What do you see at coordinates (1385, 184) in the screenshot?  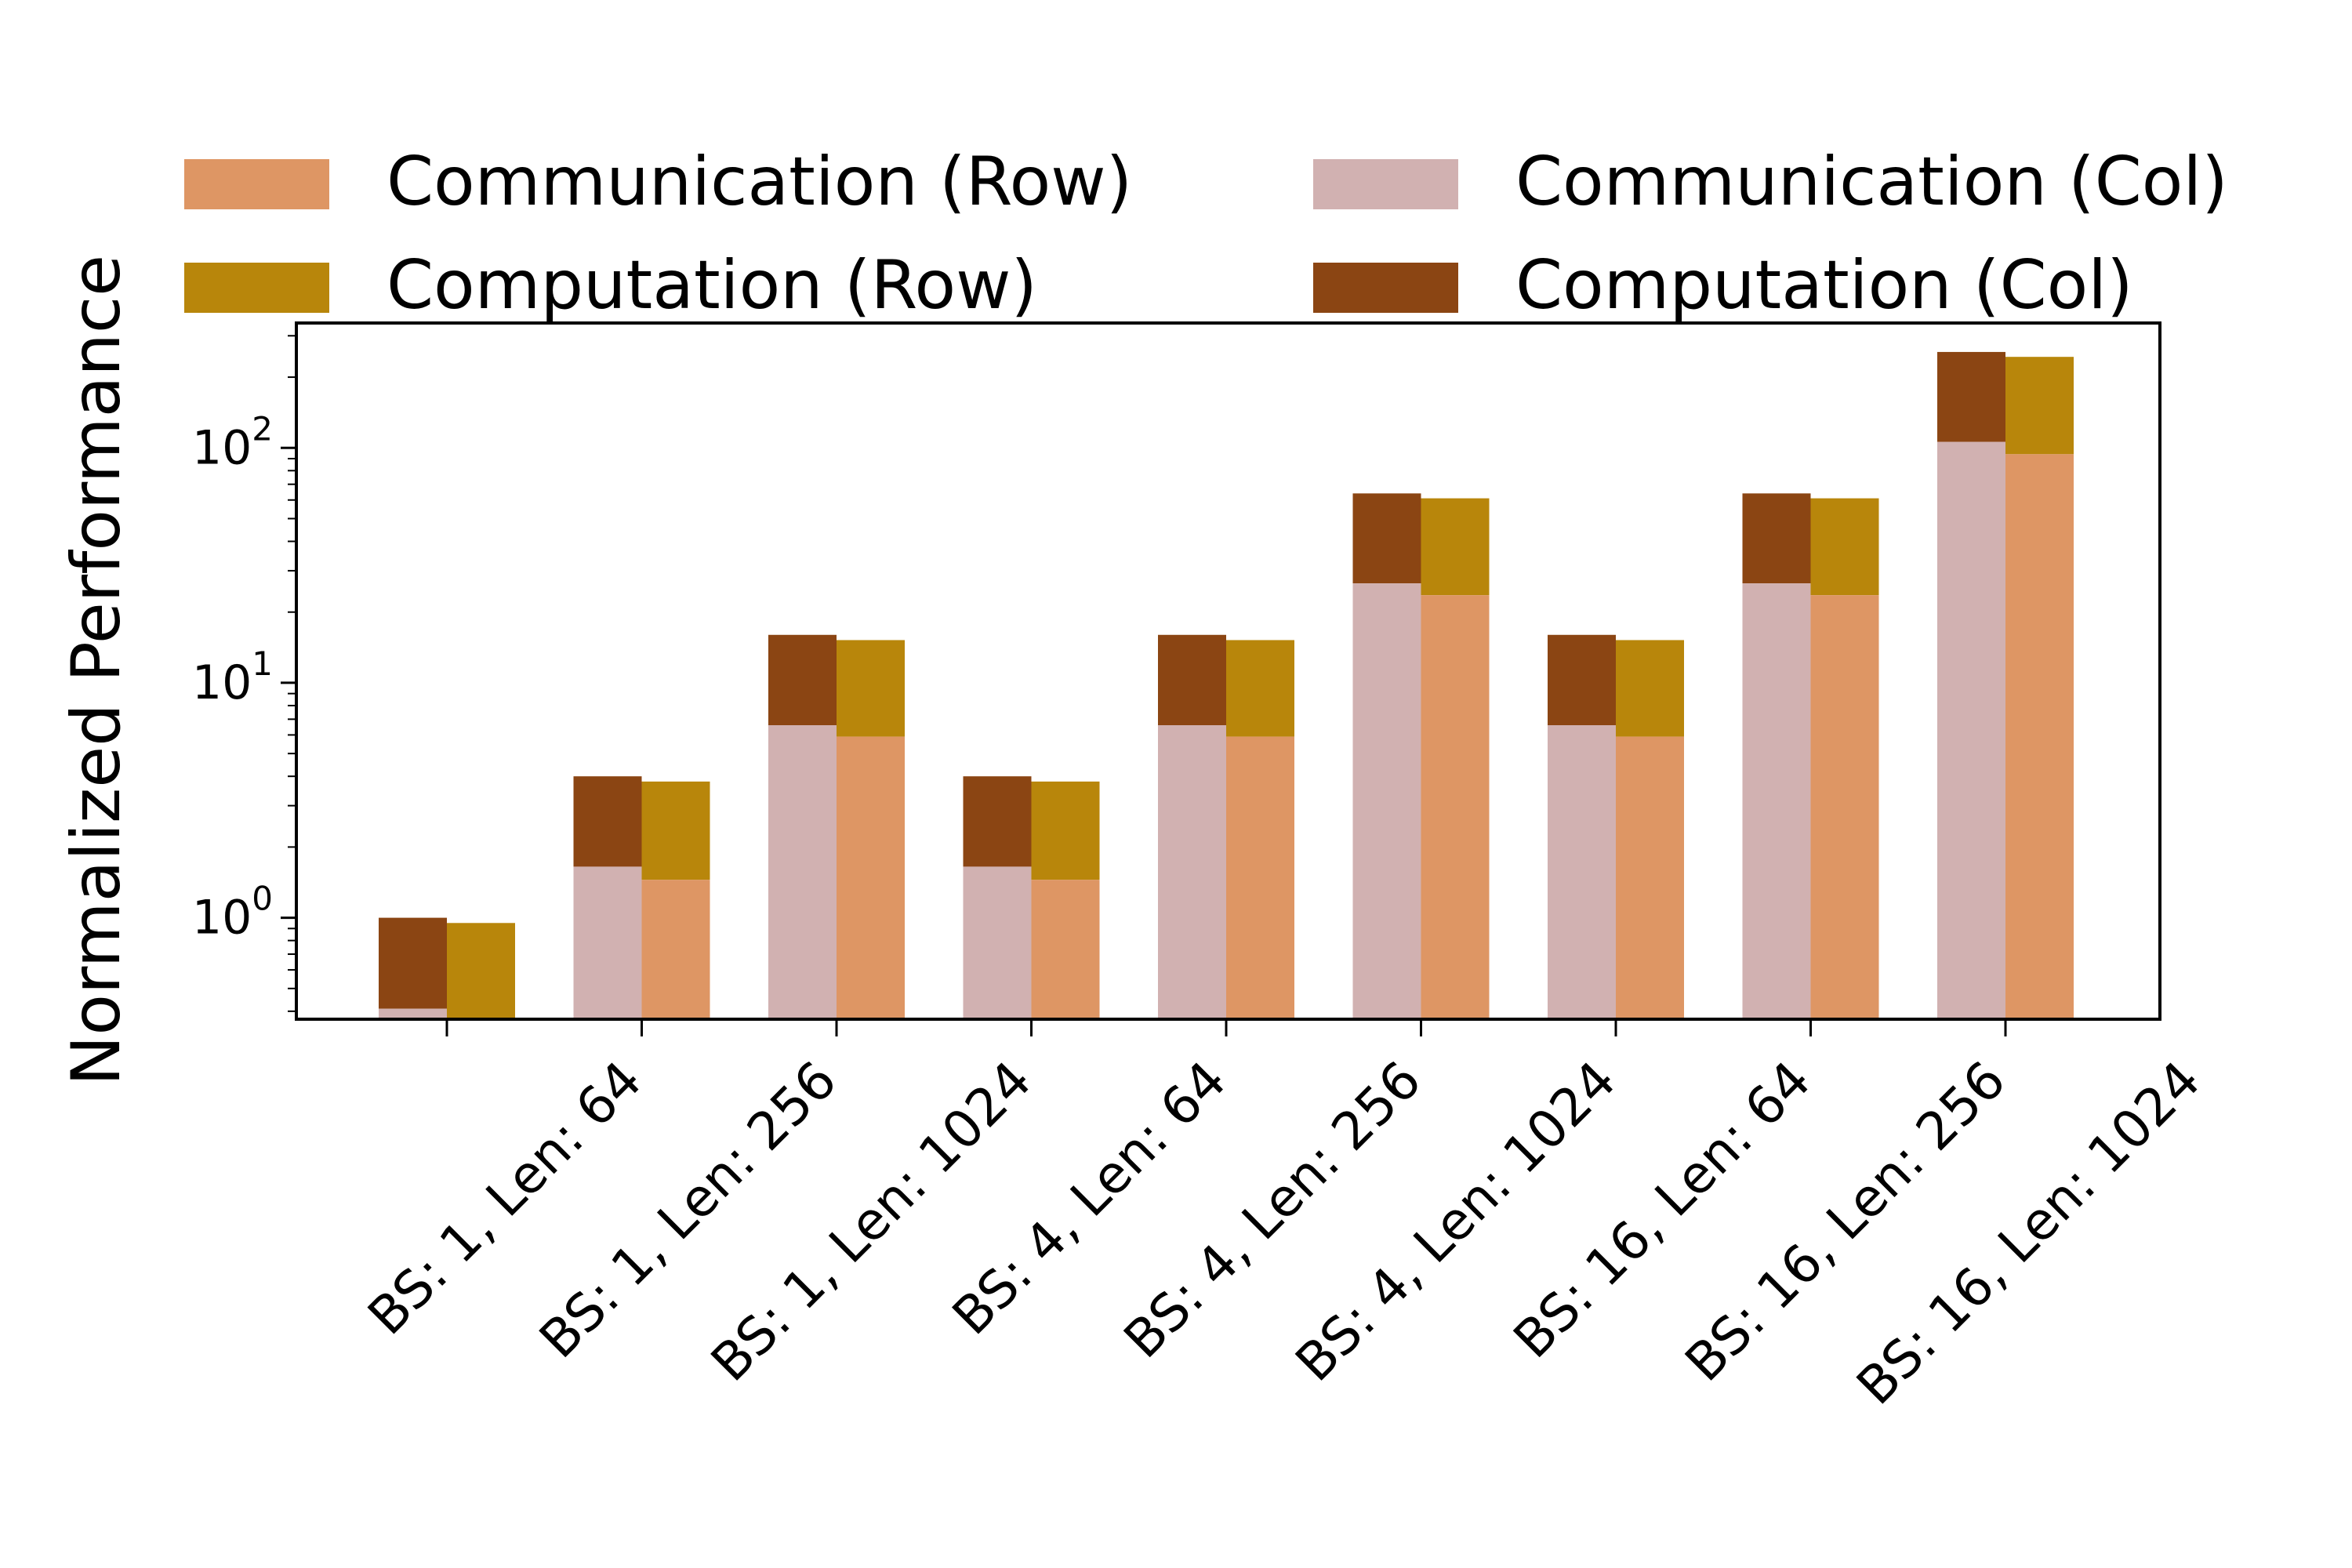 I see `legend-swatch-comm_col` at bounding box center [1385, 184].